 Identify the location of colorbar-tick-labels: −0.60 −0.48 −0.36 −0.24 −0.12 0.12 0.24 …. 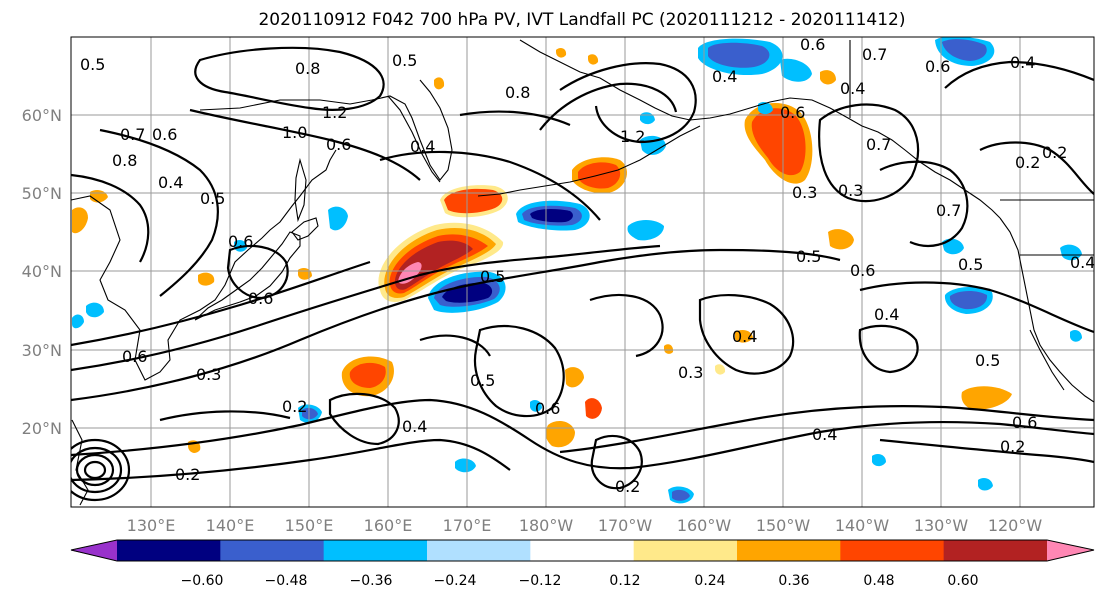
(580, 581).